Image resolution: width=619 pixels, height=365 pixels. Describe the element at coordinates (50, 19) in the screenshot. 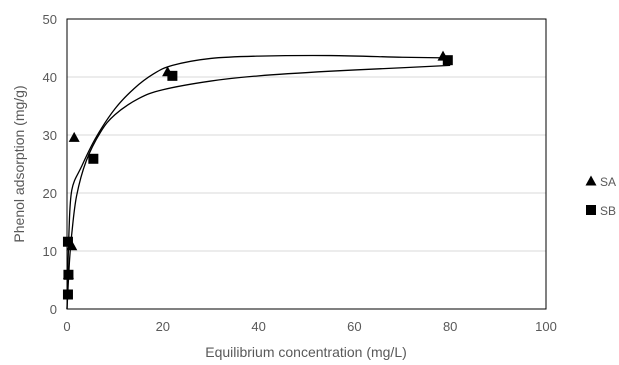

I see `y-tick-label: 50` at that location.